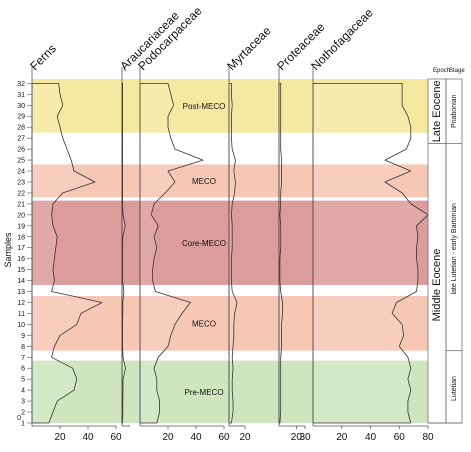 Image resolution: width=471 pixels, height=452 pixels. I want to click on y-tick-label-9: 9, so click(23, 336).